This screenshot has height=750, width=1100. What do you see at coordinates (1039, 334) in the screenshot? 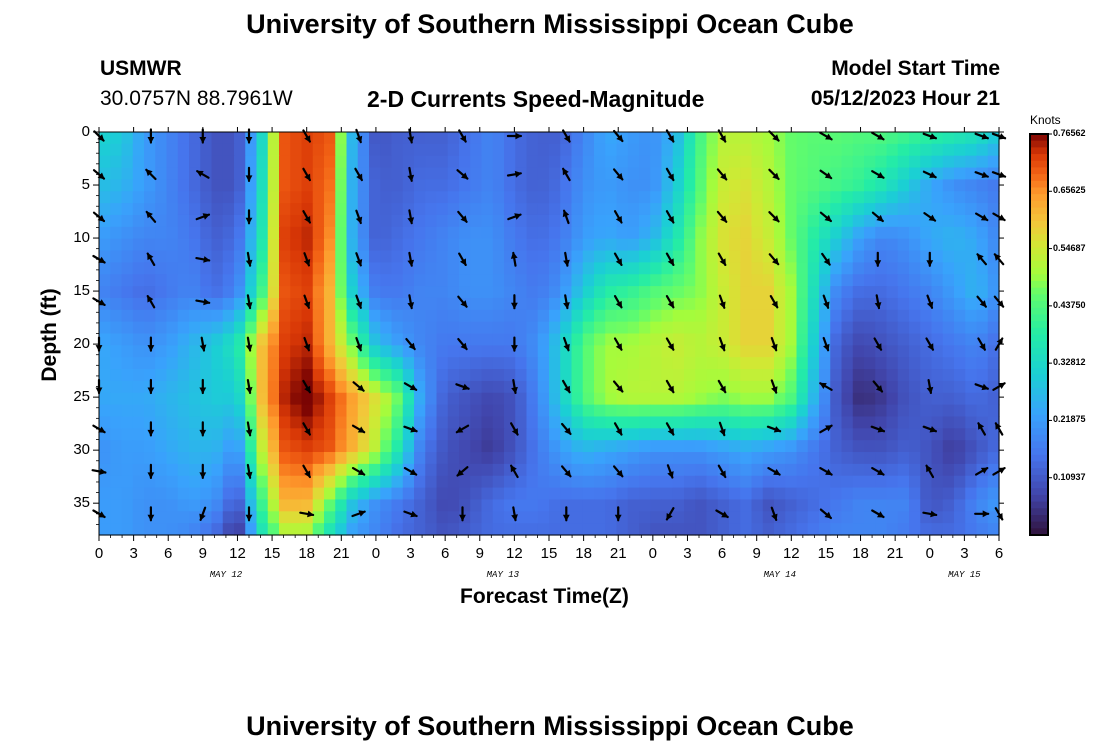
I see `colorbar-frame` at bounding box center [1039, 334].